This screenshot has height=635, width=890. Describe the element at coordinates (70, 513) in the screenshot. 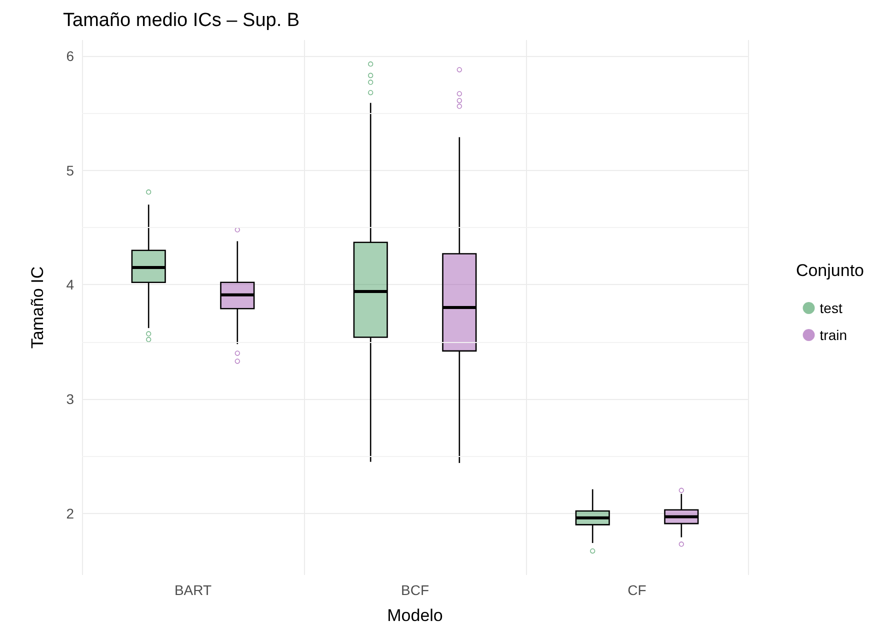

I see `y-tick-label: 2` at that location.